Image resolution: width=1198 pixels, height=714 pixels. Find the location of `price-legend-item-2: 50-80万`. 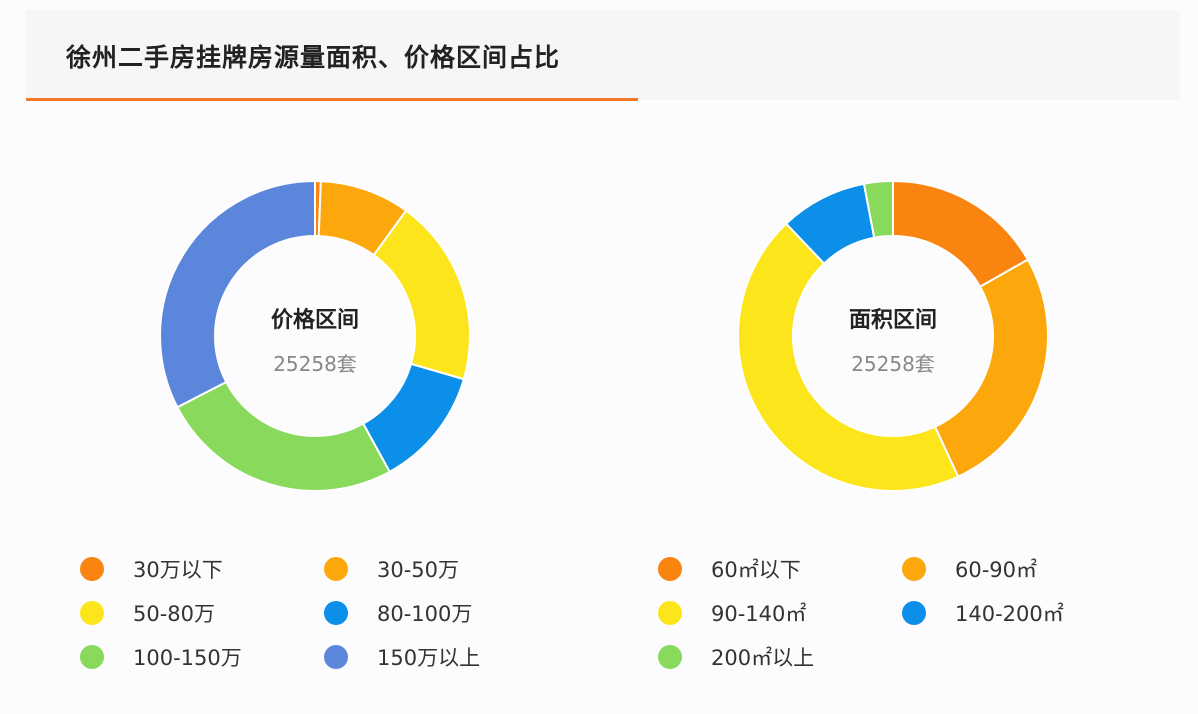

price-legend-item-2: 50-80万 is located at coordinates (147, 613).